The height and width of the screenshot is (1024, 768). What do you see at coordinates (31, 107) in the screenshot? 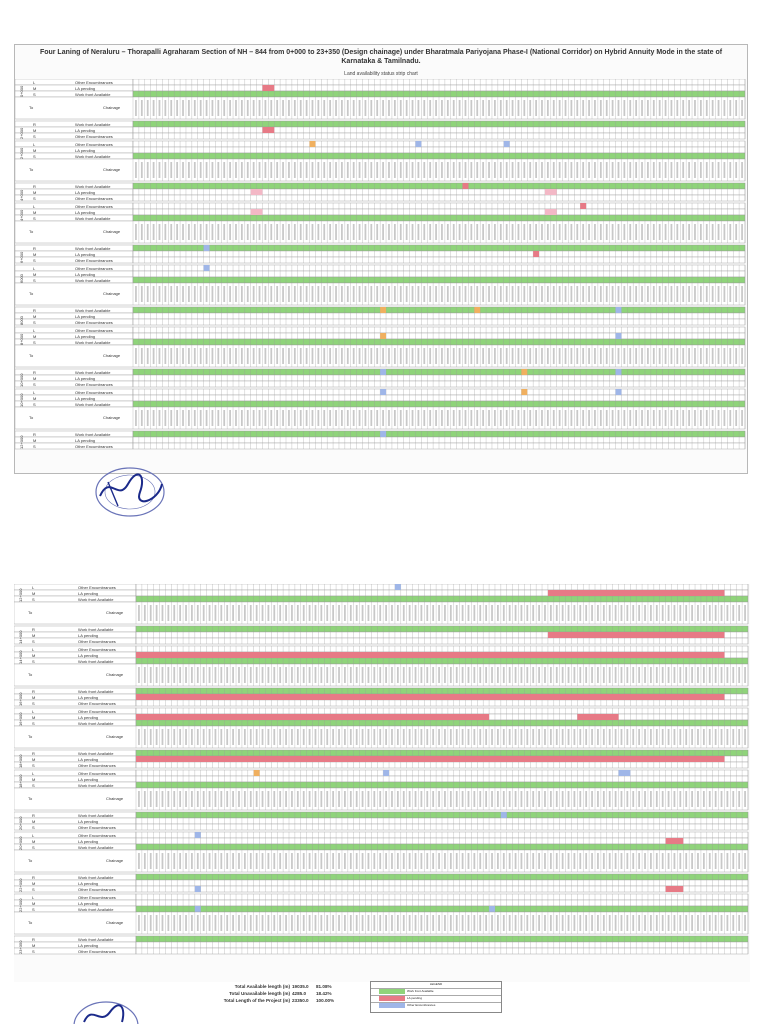
I see `to-label: To` at bounding box center [31, 107].